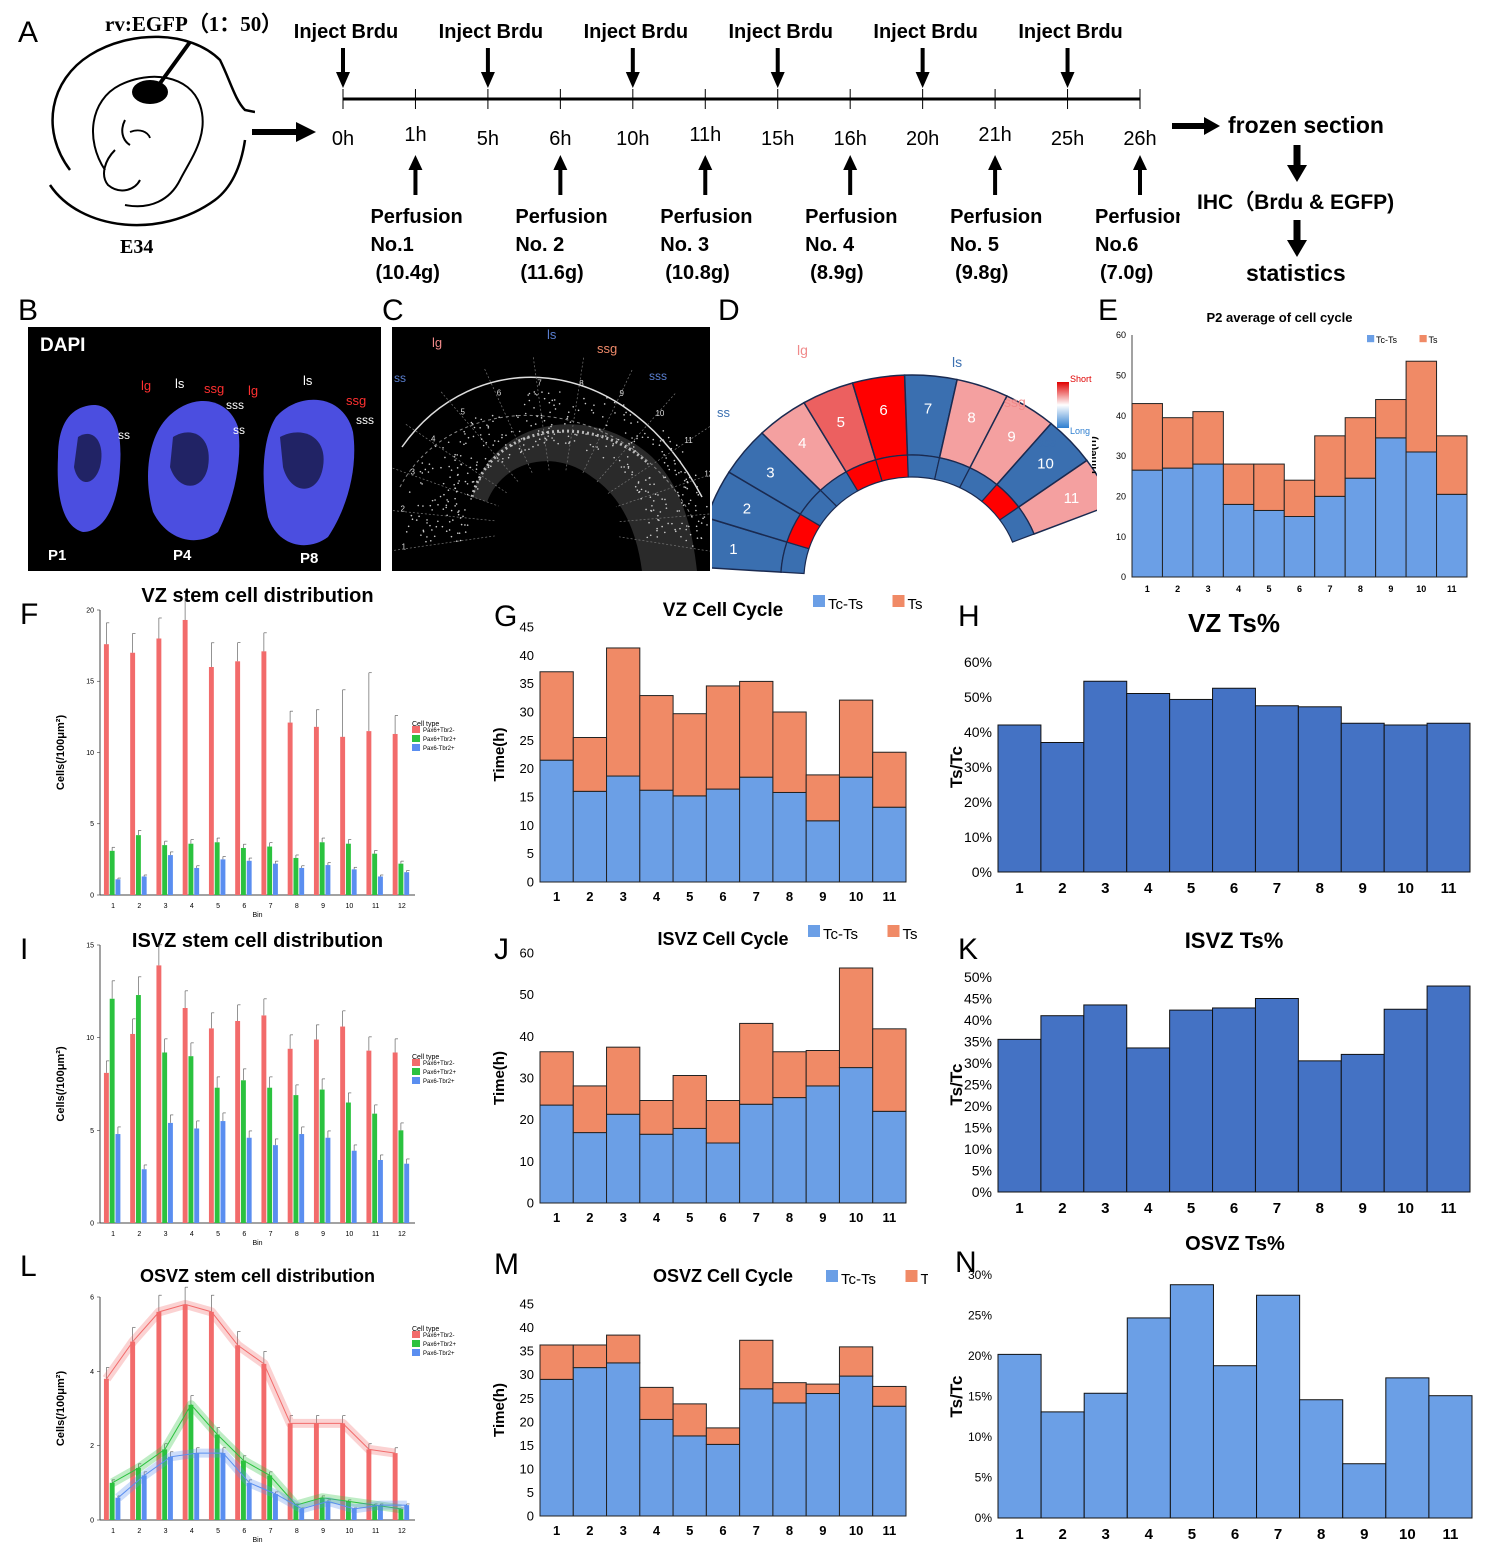  I want to click on x-tick-label: 1, so click(1147, 589).